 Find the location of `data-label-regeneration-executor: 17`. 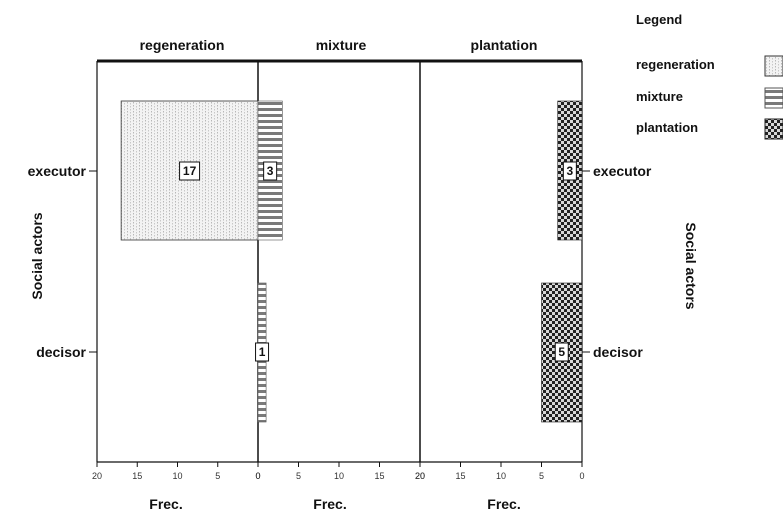

data-label-regeneration-executor: 17 is located at coordinates (190, 171).